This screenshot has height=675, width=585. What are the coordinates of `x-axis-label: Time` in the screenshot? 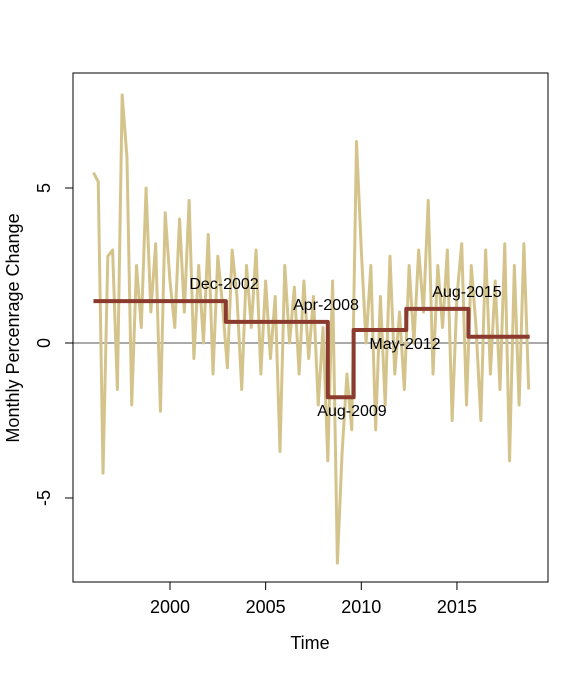 It's located at (309, 643).